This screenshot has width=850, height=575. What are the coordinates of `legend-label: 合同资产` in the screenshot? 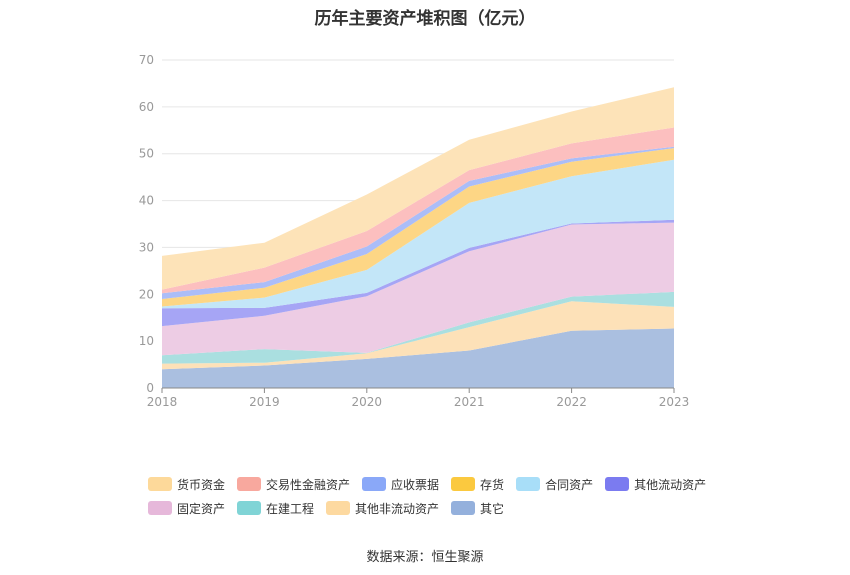 It's located at (569, 484).